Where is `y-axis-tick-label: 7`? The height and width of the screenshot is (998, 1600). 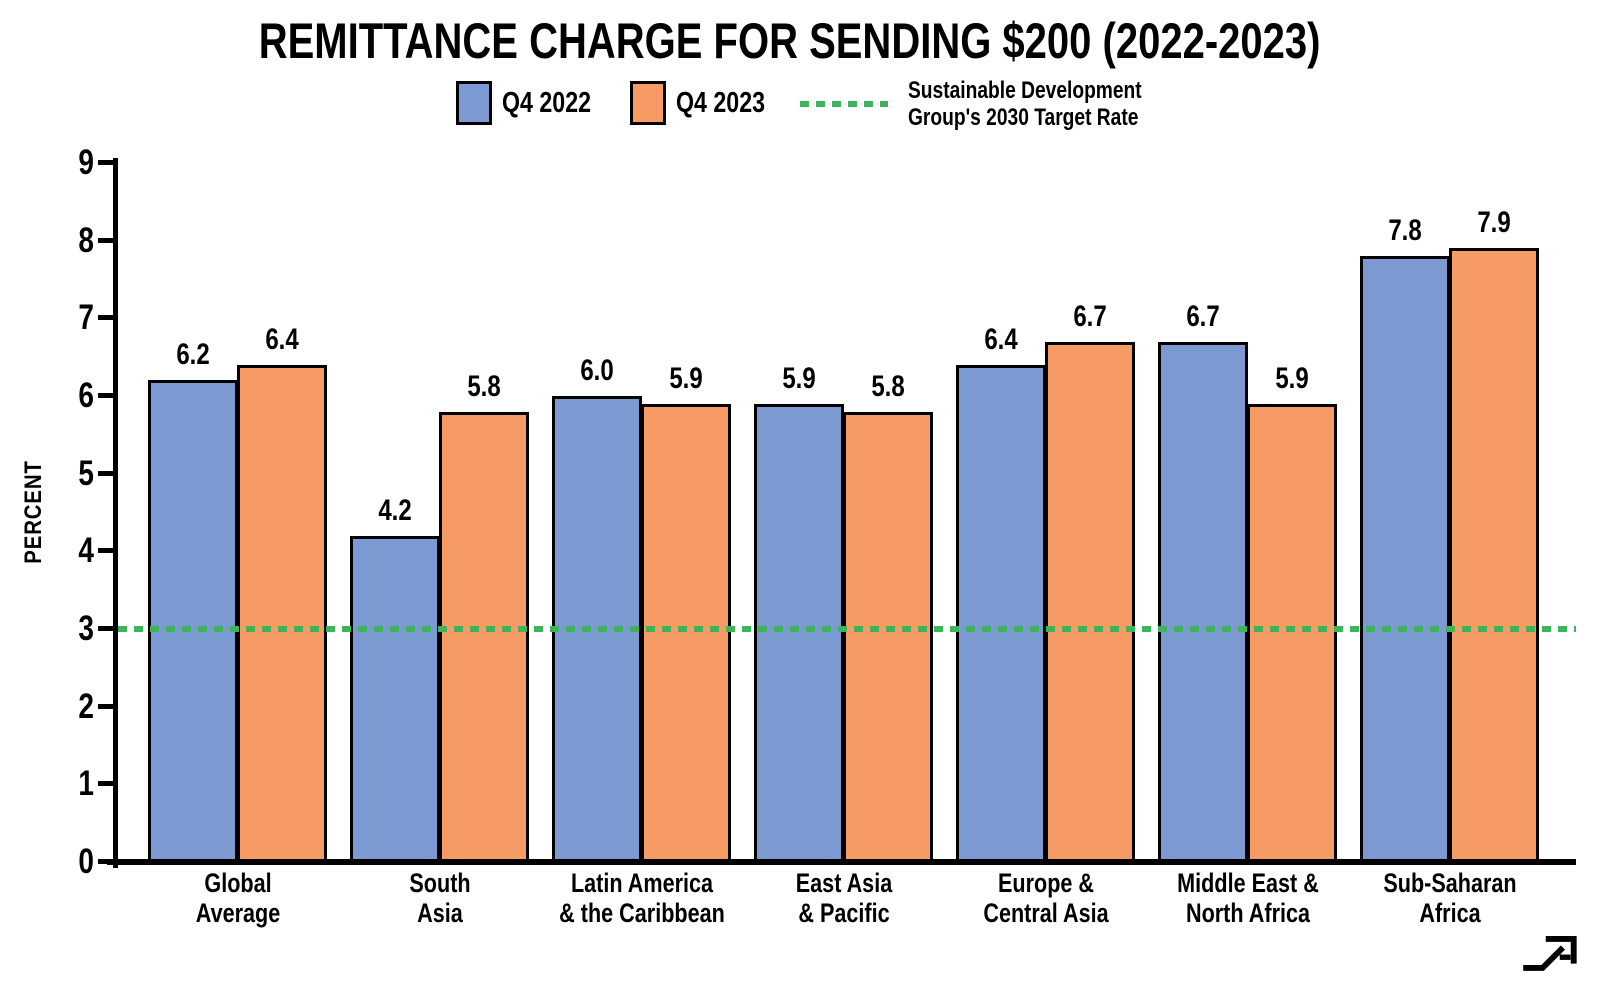
y-axis-tick-label: 7 is located at coordinates (86, 318).